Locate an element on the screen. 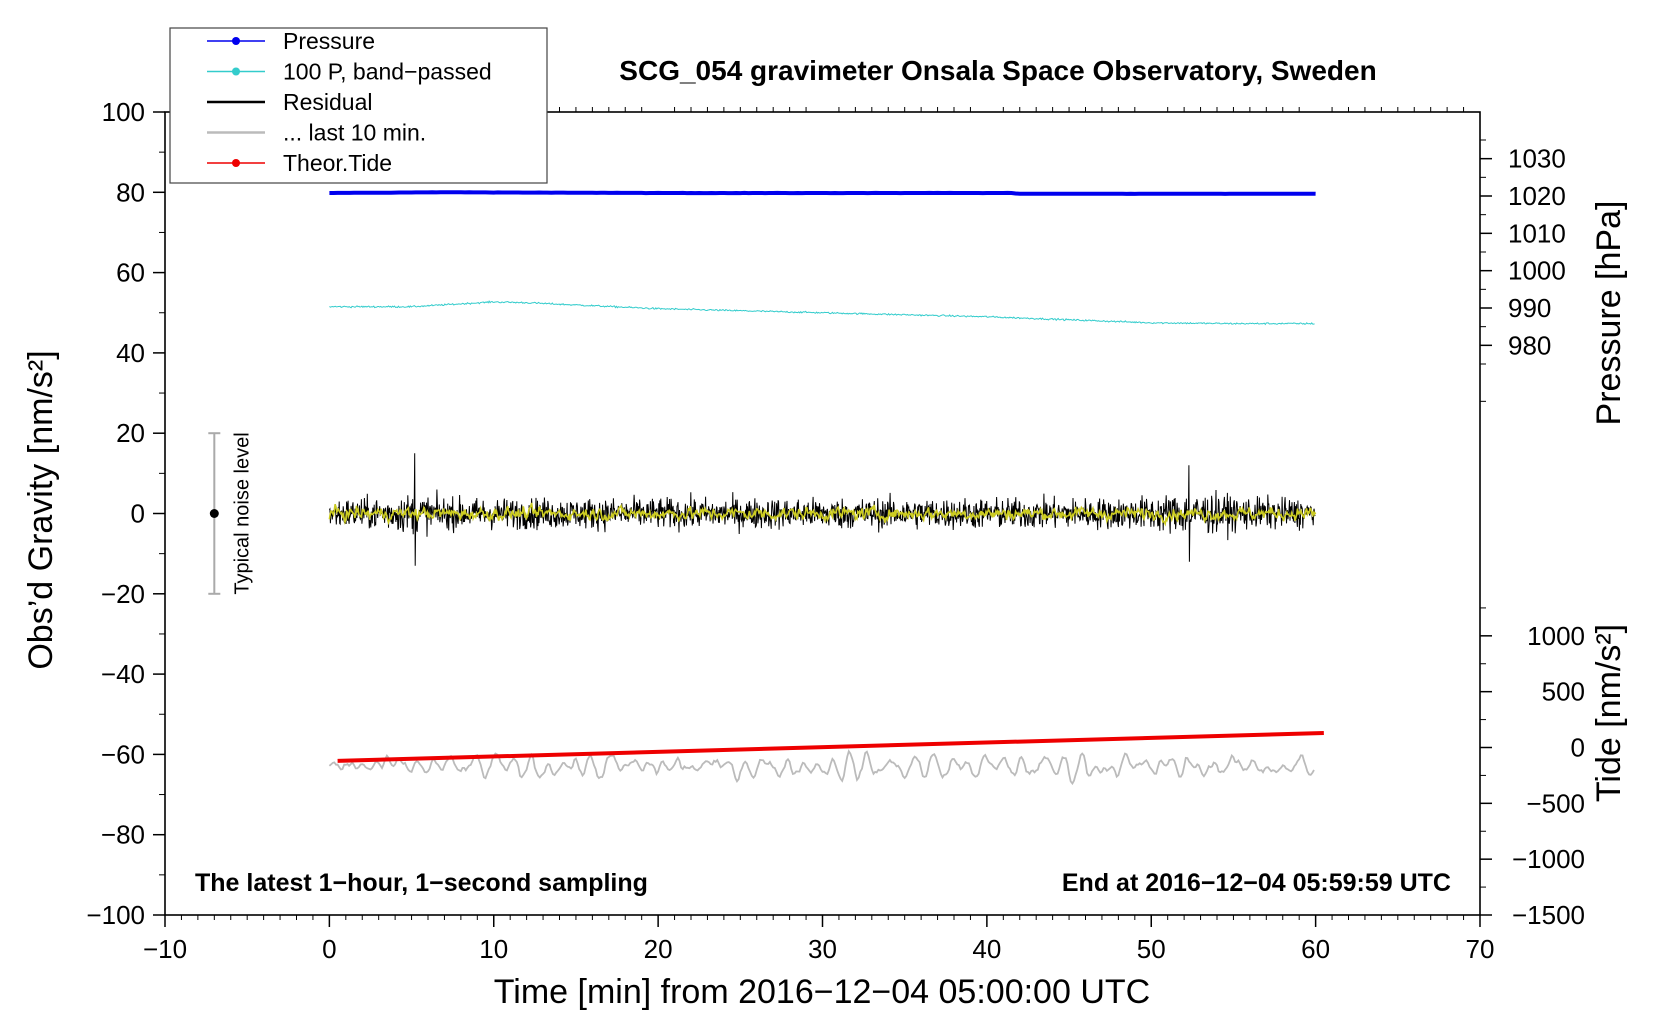  y-tick-label: −80 is located at coordinates (123, 835).